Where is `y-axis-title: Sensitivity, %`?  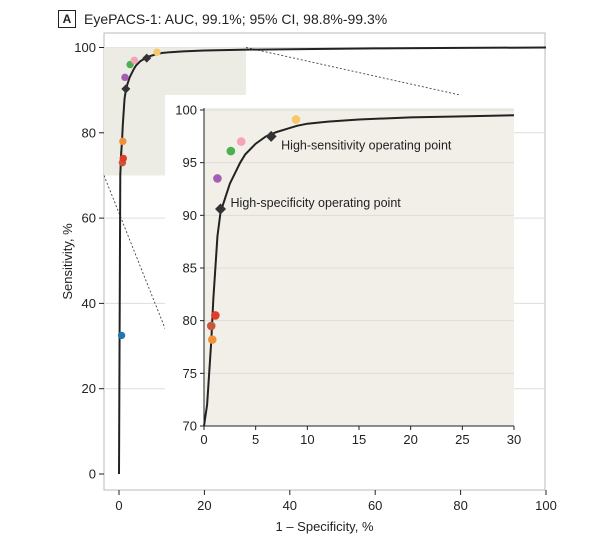
y-axis-title: Sensitivity, % is located at coordinates (67, 261).